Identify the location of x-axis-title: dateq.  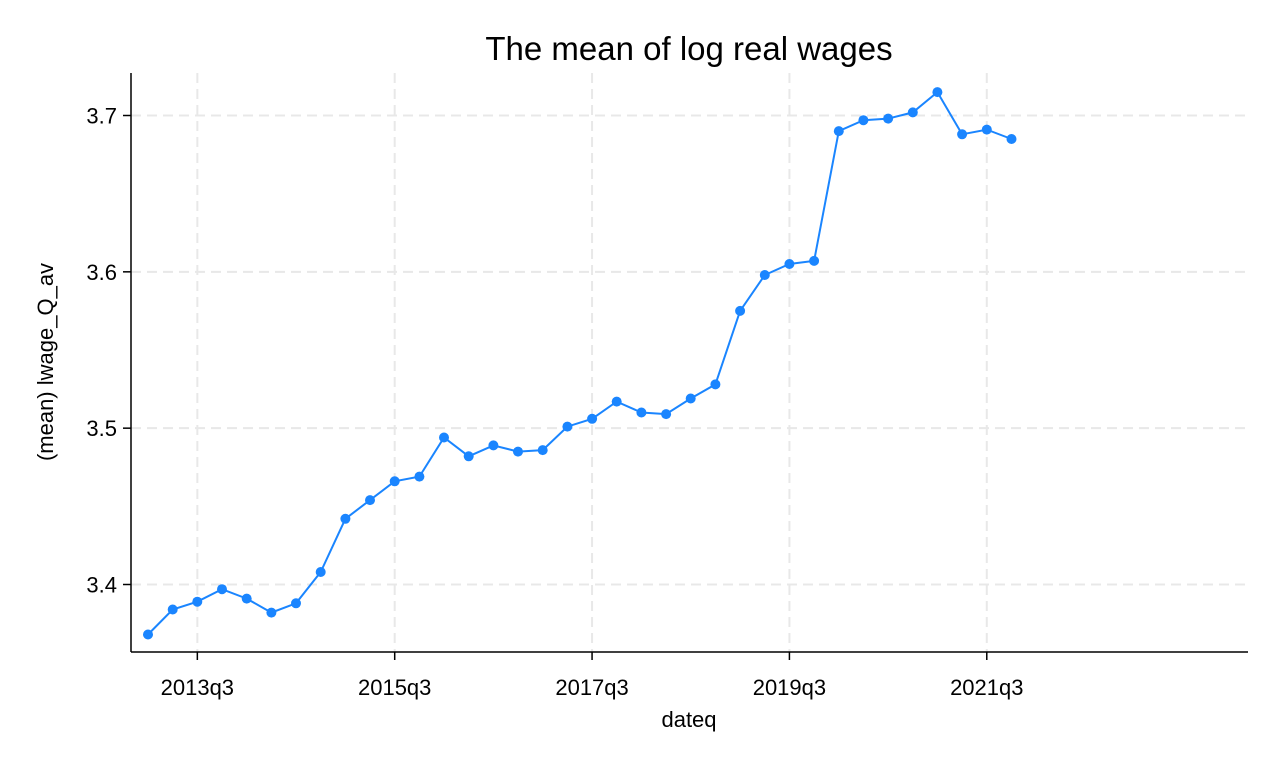
(688, 719).